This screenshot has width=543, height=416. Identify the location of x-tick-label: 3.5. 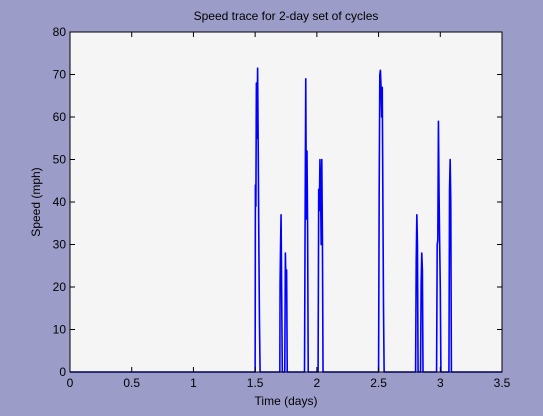
(502, 383).